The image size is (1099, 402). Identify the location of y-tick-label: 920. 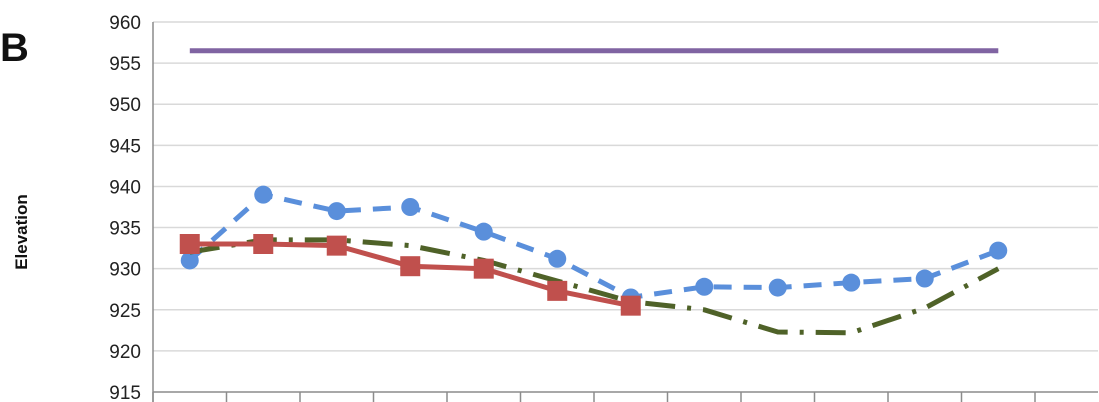
(125, 352).